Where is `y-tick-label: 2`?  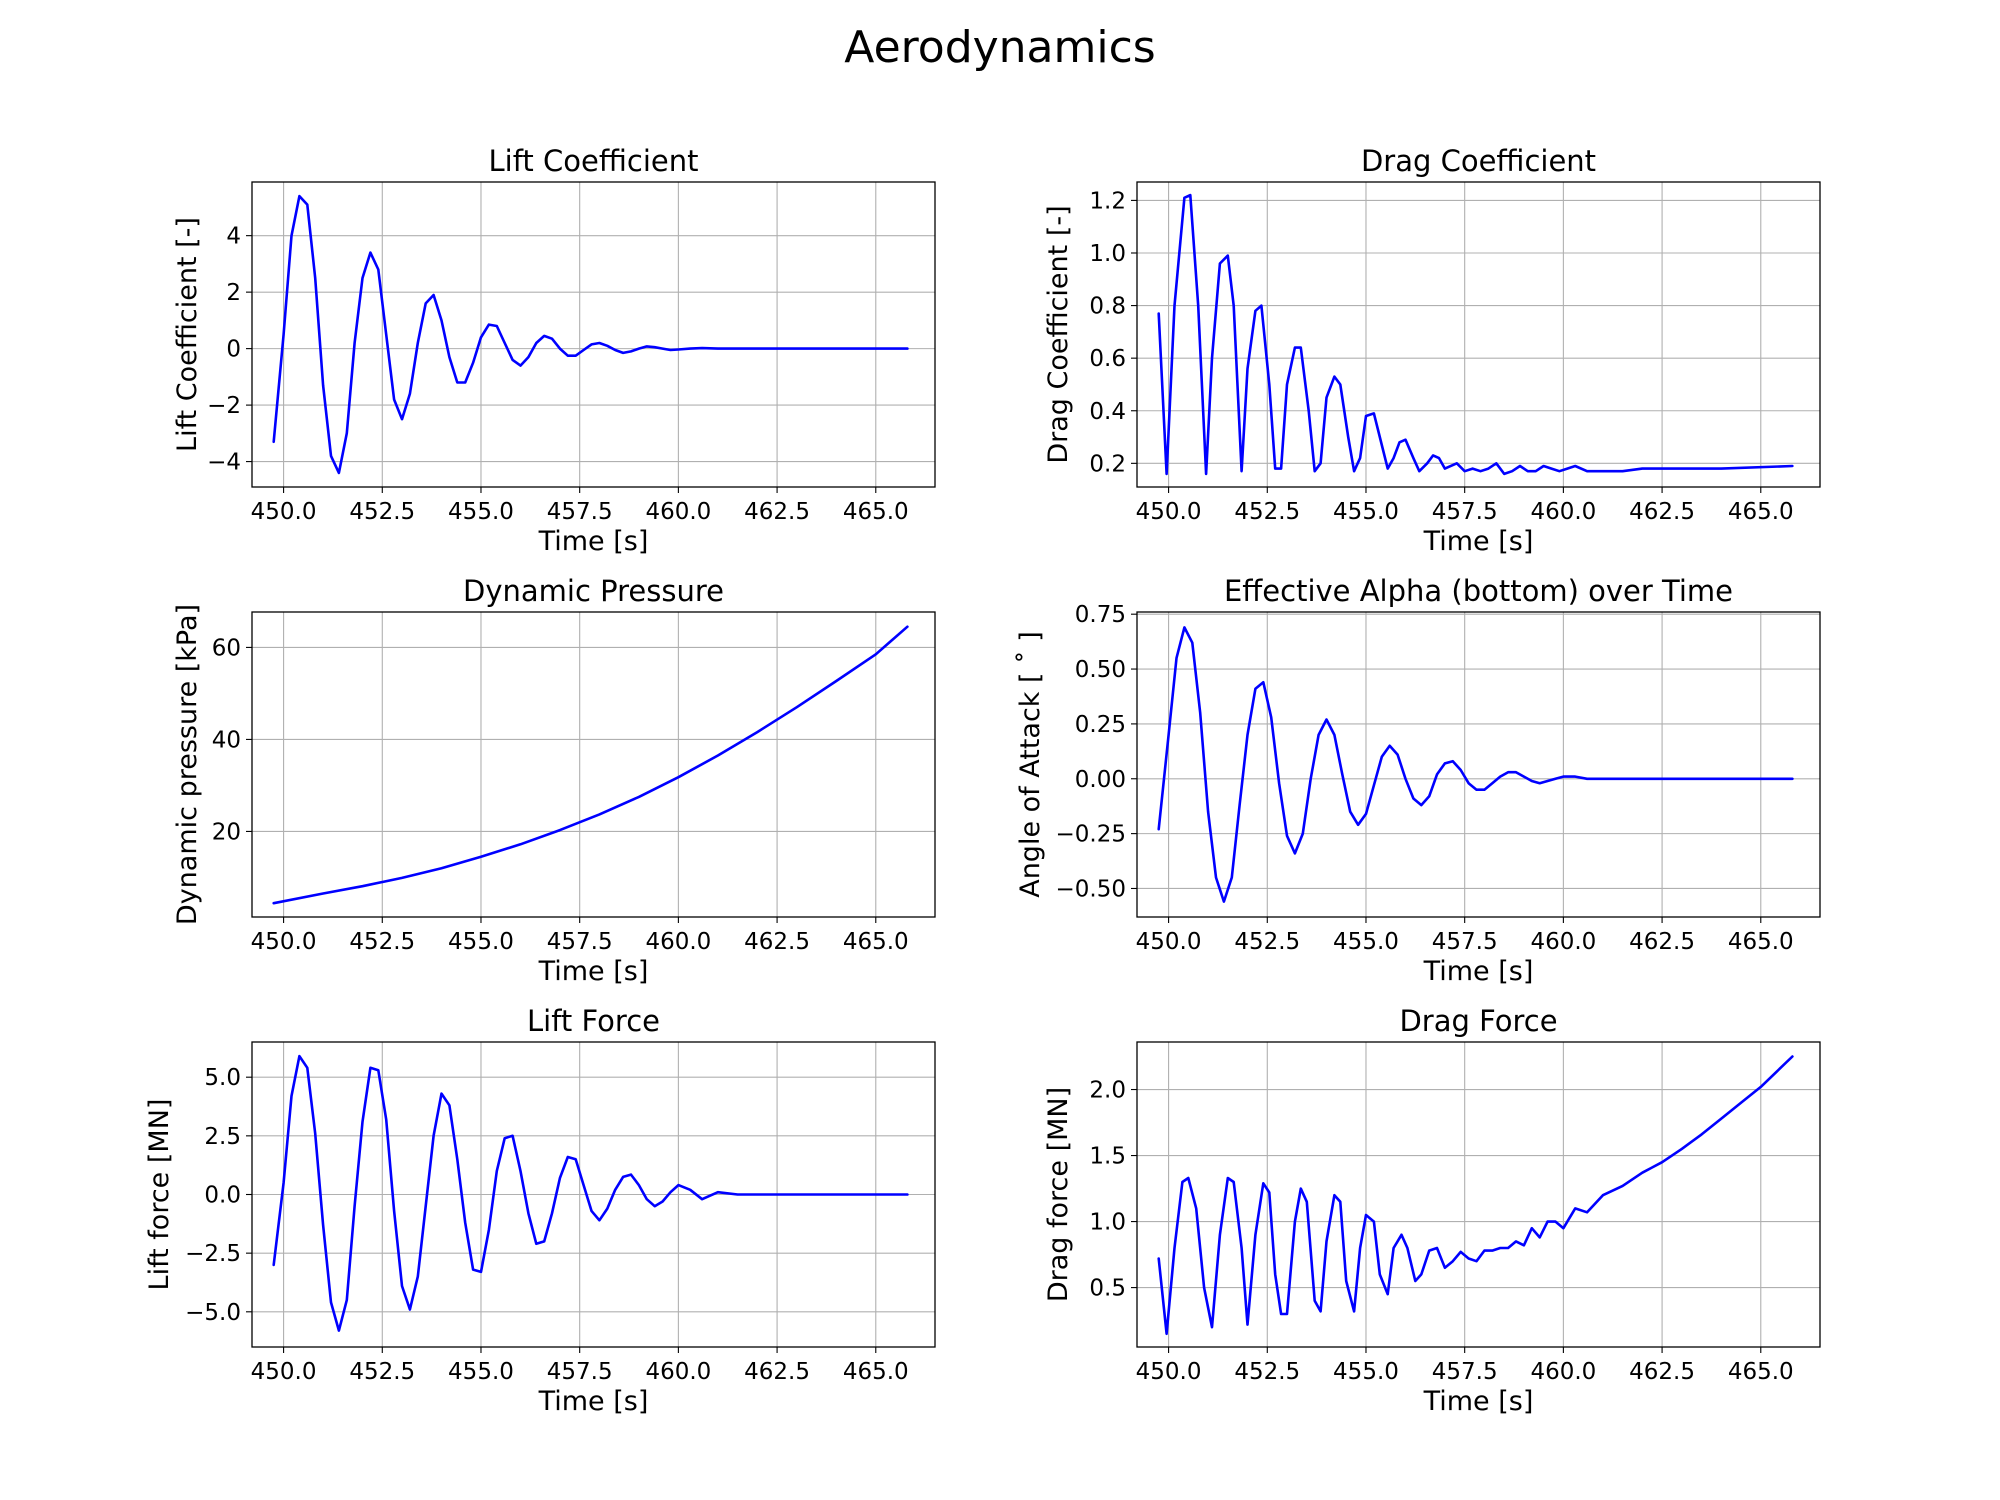 y-tick-label: 2 is located at coordinates (233, 293).